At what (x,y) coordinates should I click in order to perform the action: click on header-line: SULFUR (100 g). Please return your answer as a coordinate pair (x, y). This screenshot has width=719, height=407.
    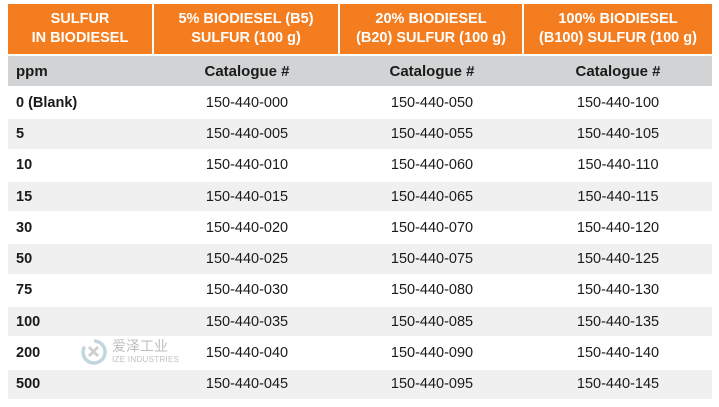
    Looking at the image, I should click on (246, 38).